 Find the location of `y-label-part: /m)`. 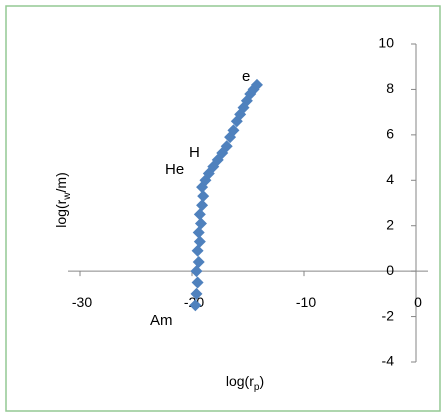

y-label-part: /m) is located at coordinates (61, 182).